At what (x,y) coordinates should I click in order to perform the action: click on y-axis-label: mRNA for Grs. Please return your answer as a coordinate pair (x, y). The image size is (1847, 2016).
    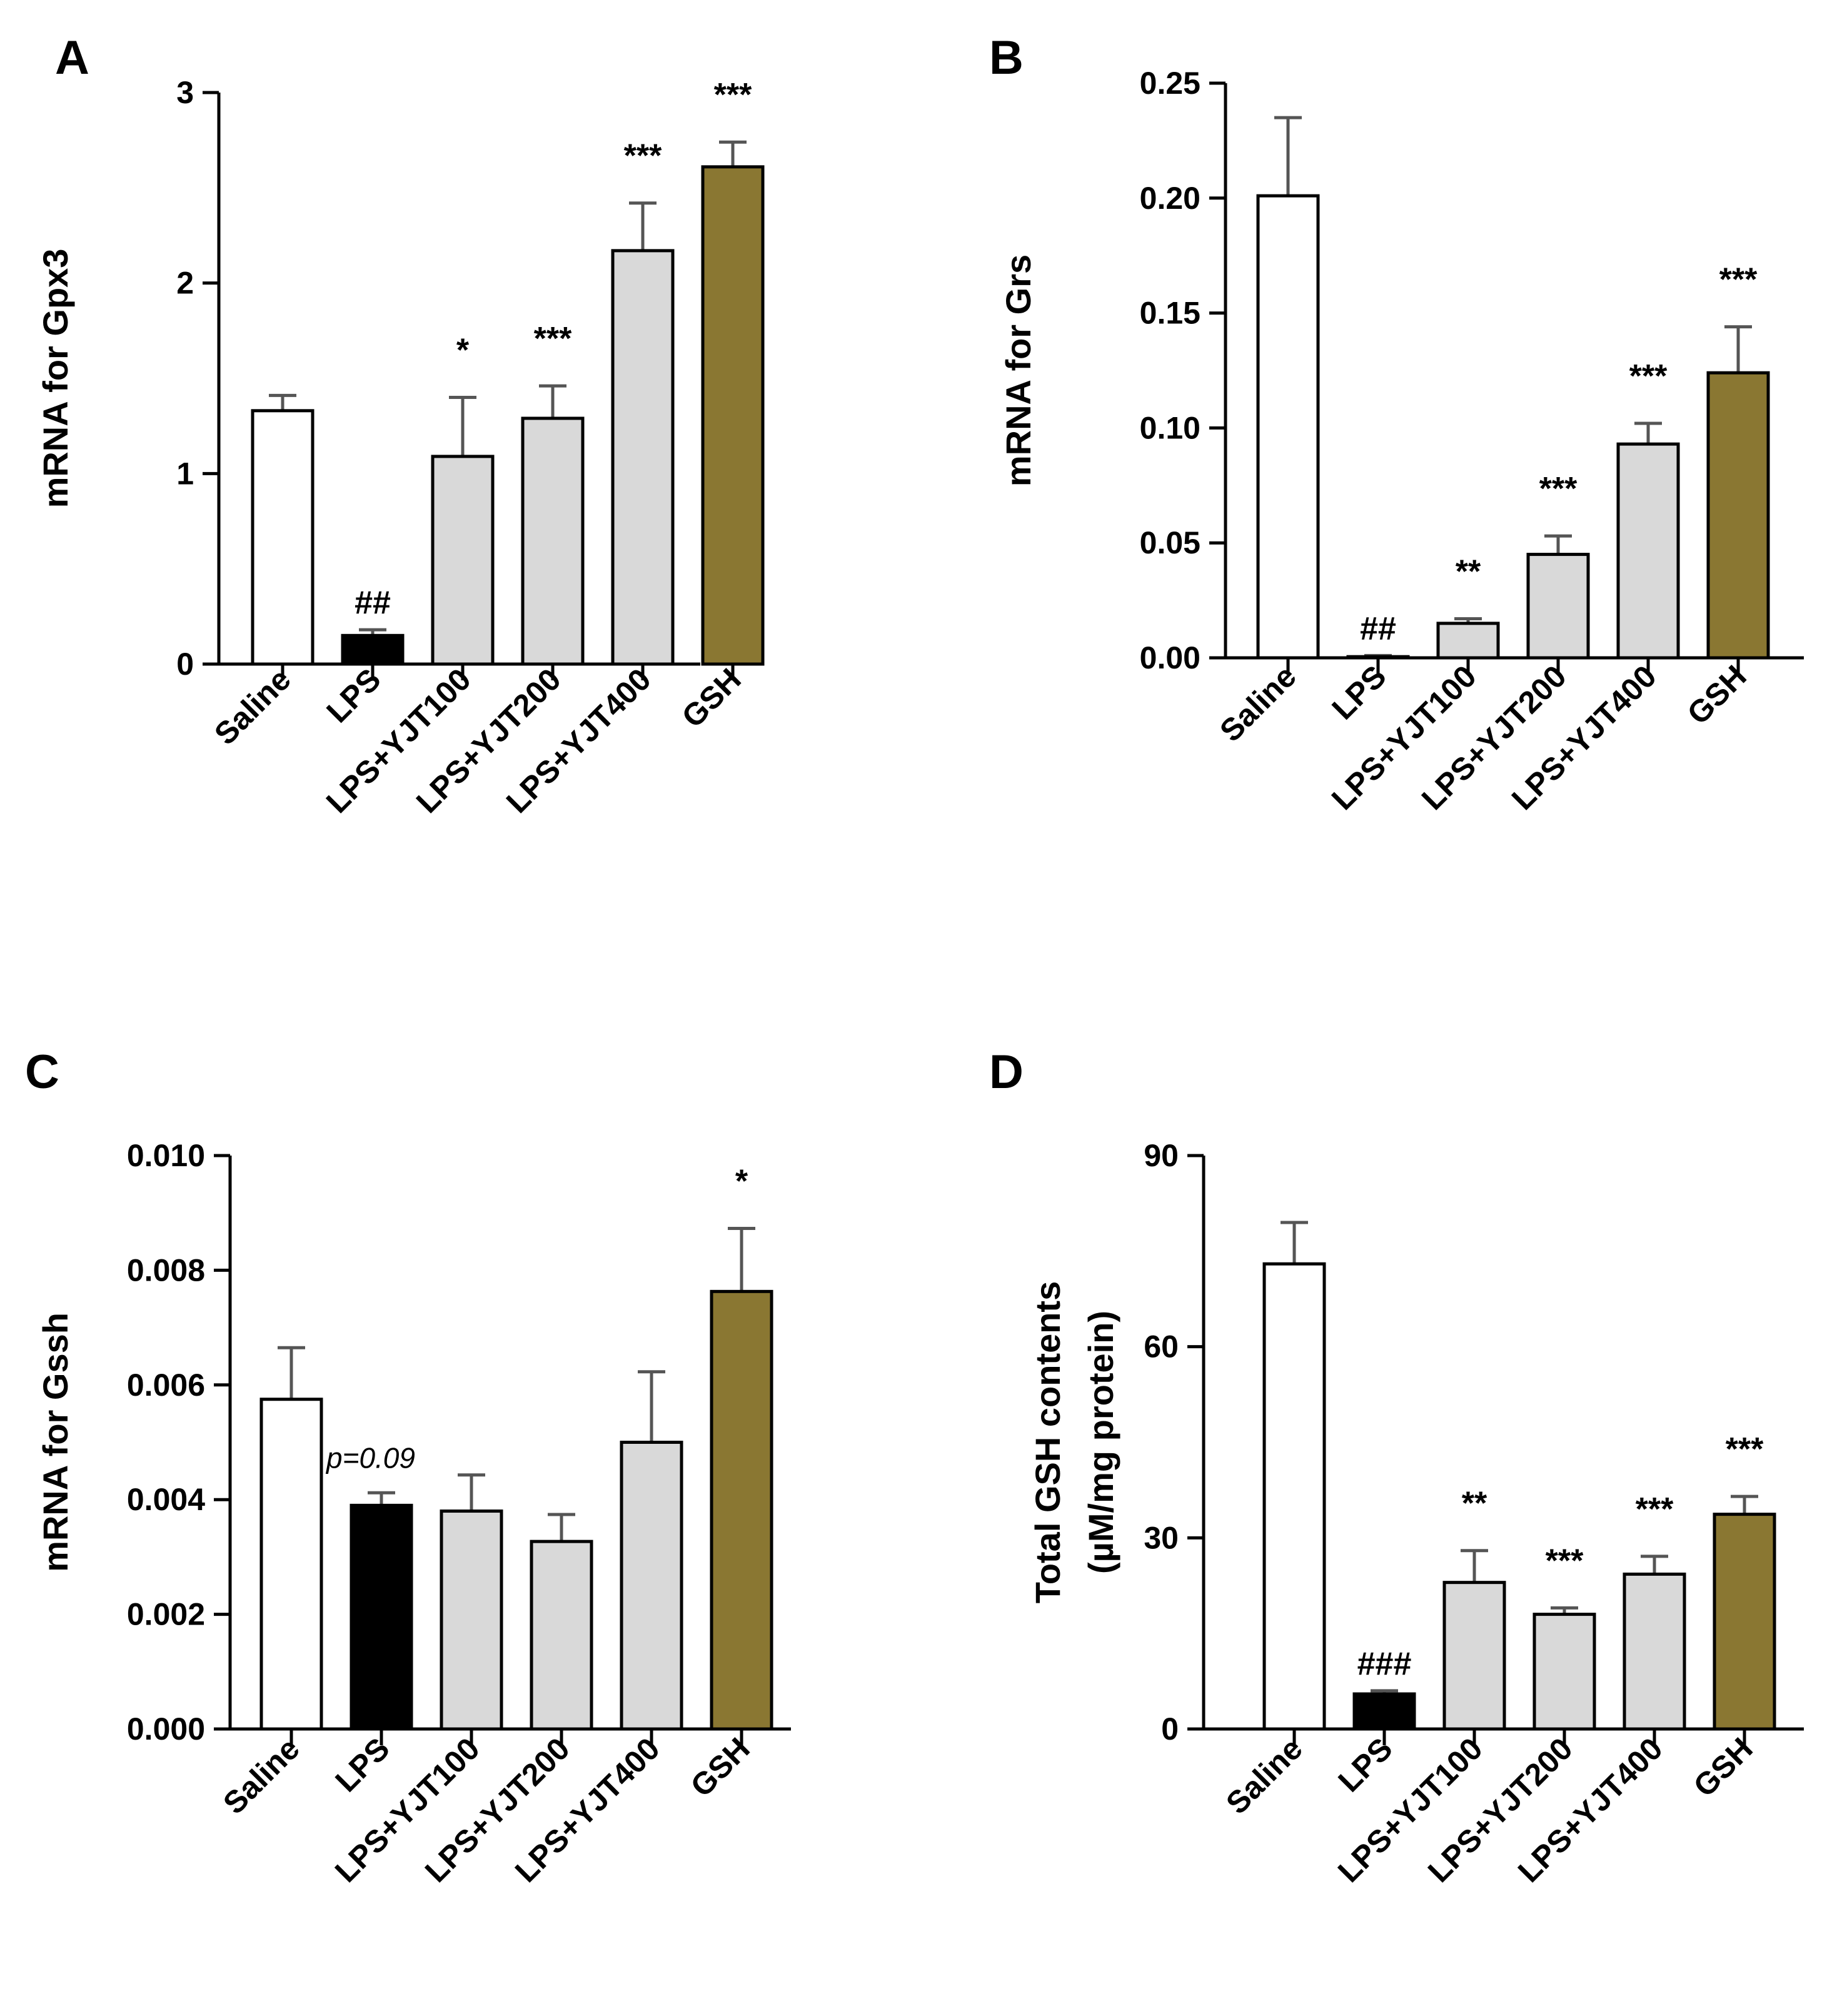
    Looking at the image, I should click on (1018, 370).